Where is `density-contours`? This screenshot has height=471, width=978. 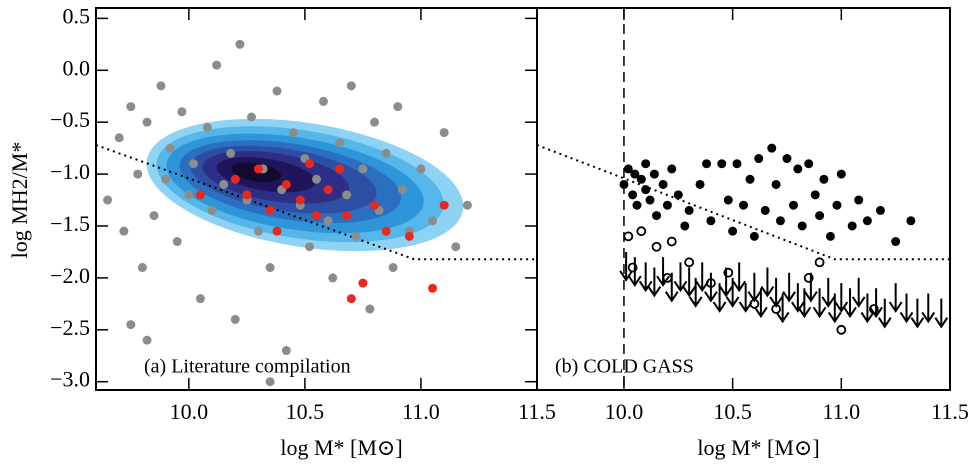 density-contours is located at coordinates (305, 185).